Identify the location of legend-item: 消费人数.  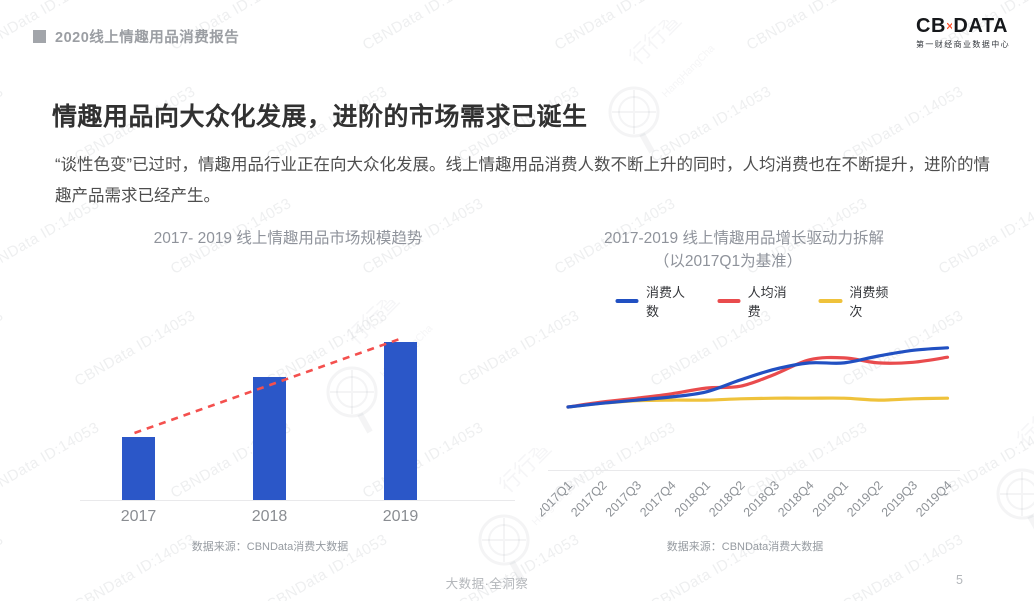
(653, 301).